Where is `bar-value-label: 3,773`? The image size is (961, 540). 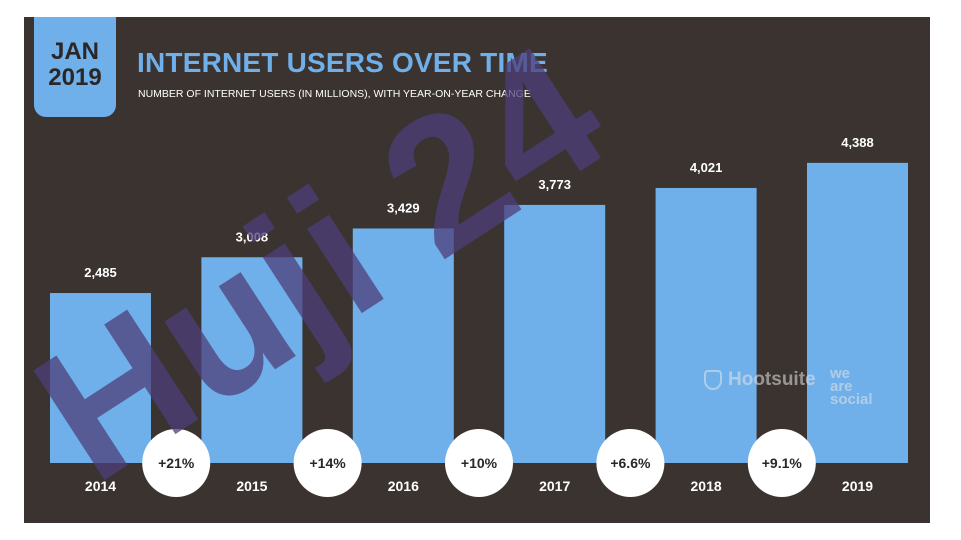 bar-value-label: 3,773 is located at coordinates (554, 184).